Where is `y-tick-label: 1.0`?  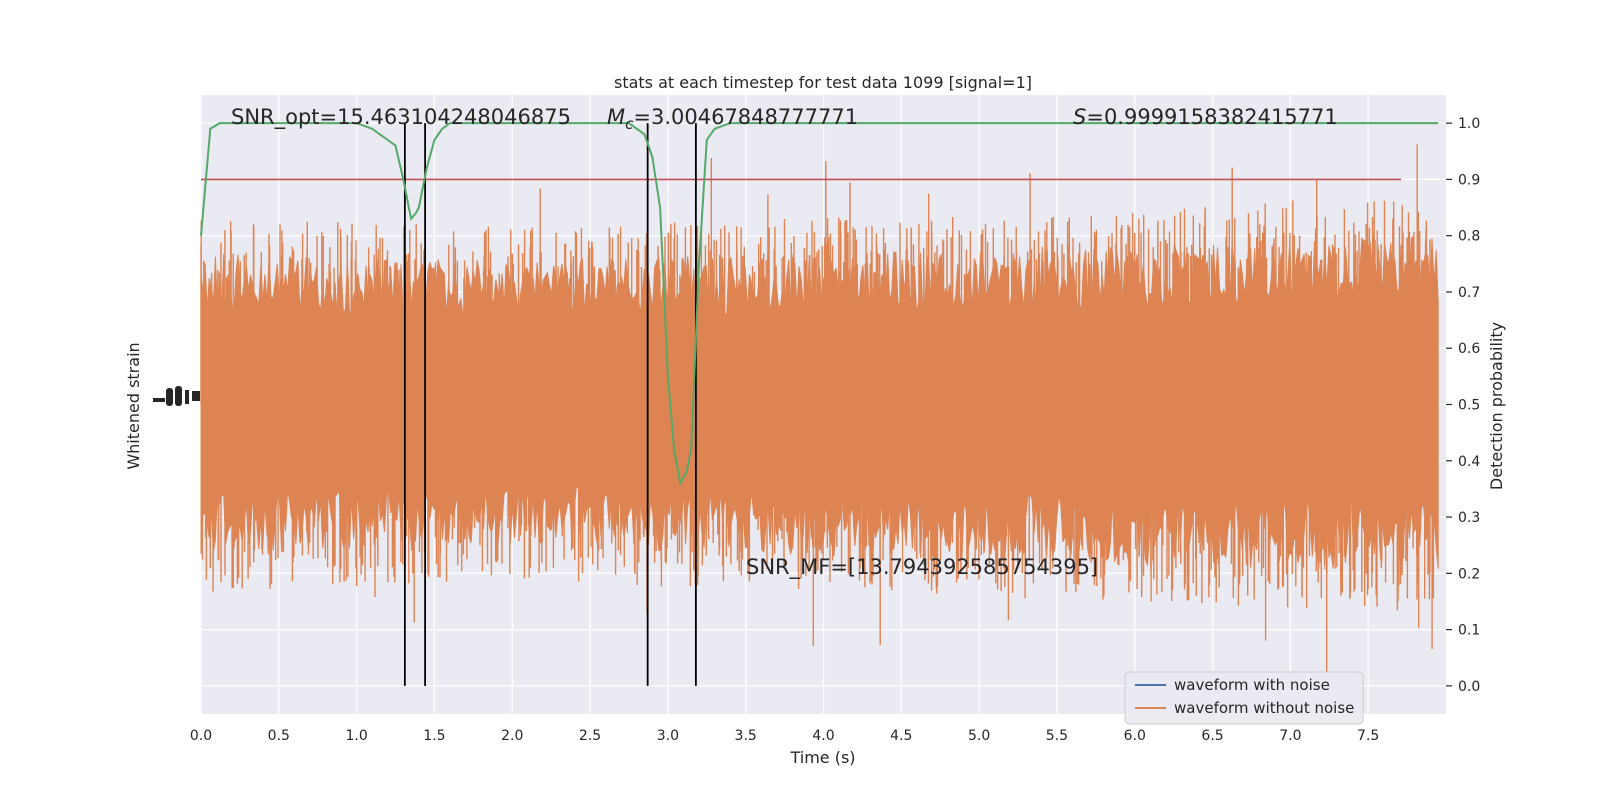 y-tick-label: 1.0 is located at coordinates (1469, 124).